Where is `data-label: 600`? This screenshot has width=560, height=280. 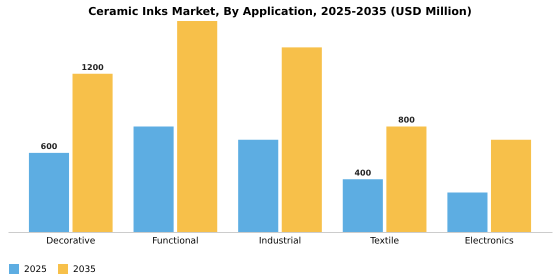 data-label: 600 is located at coordinates (49, 146).